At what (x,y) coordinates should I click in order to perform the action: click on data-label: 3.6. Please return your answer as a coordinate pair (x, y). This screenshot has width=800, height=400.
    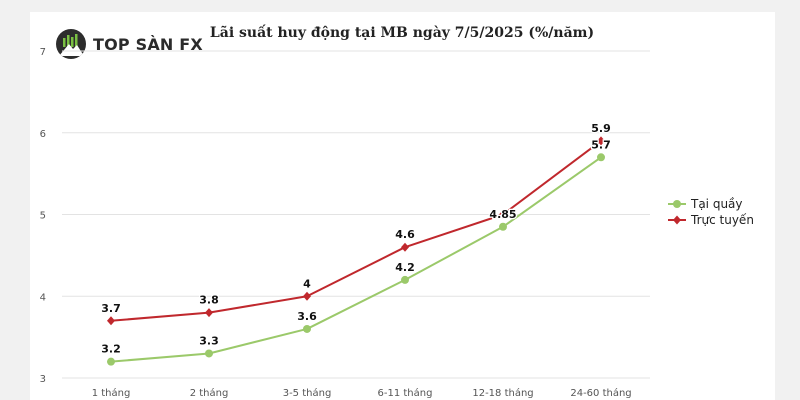
    Looking at the image, I should click on (307, 316).